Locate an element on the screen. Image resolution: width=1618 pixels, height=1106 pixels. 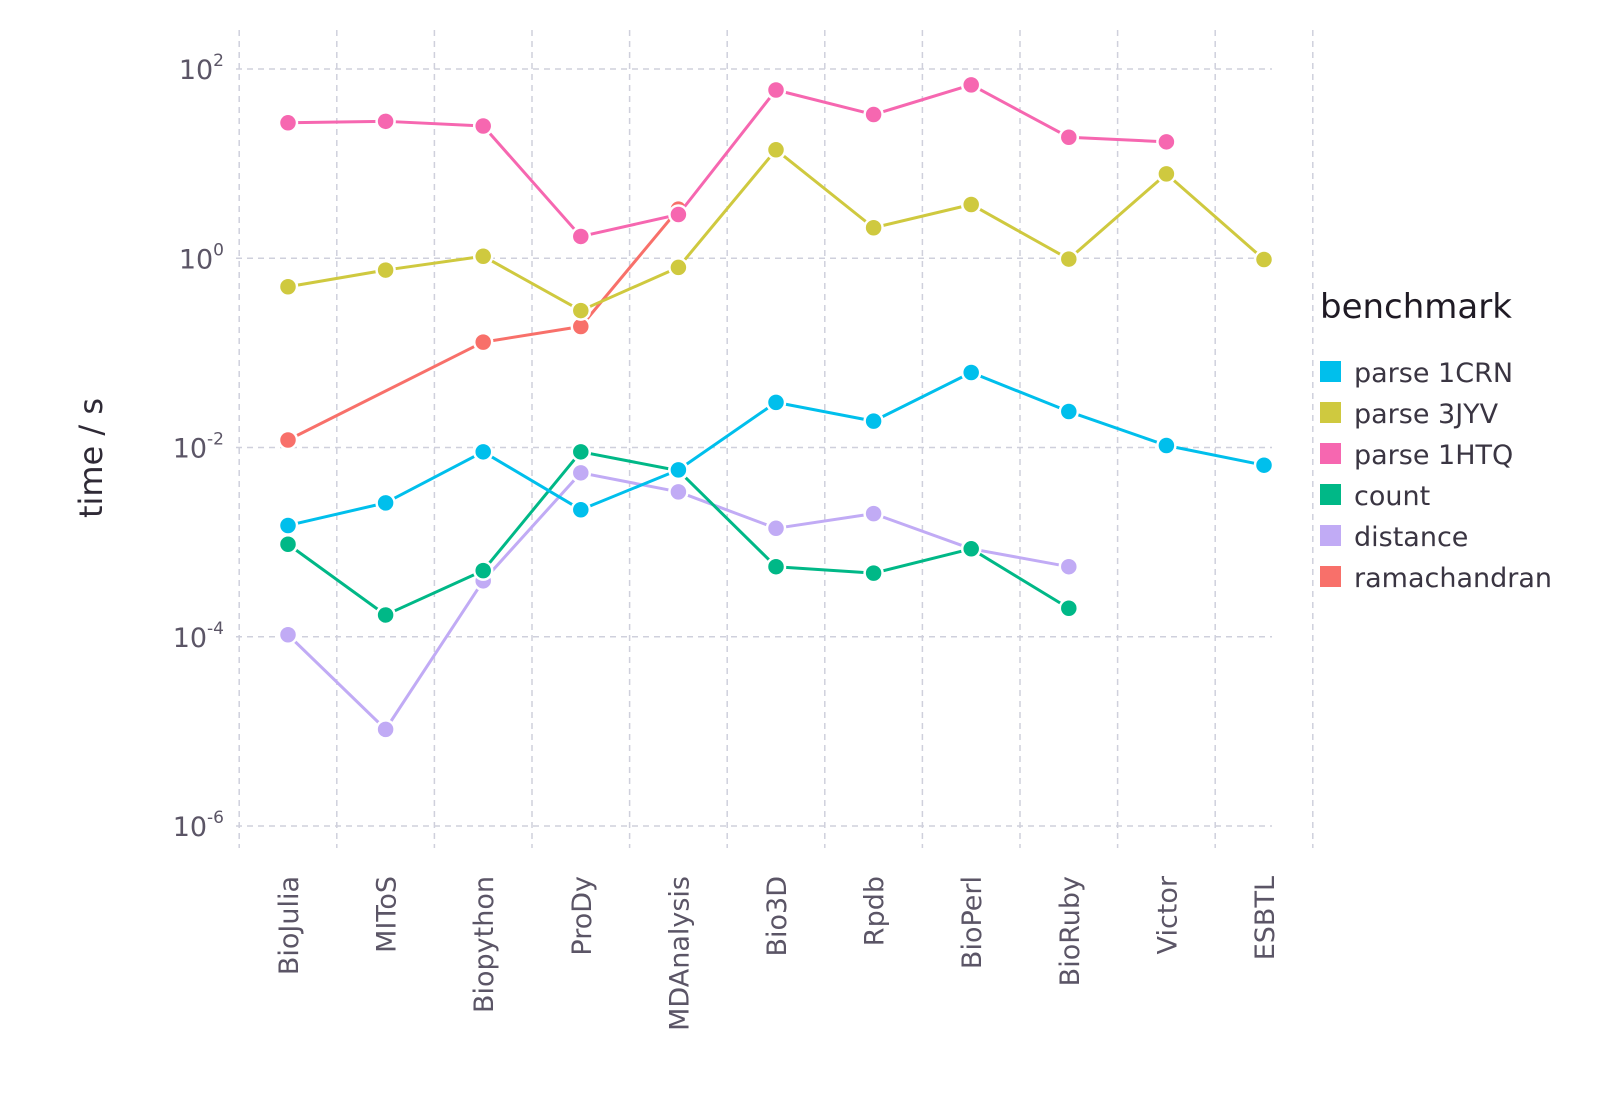
legend-item: parse 1HTQ is located at coordinates (1416, 455).